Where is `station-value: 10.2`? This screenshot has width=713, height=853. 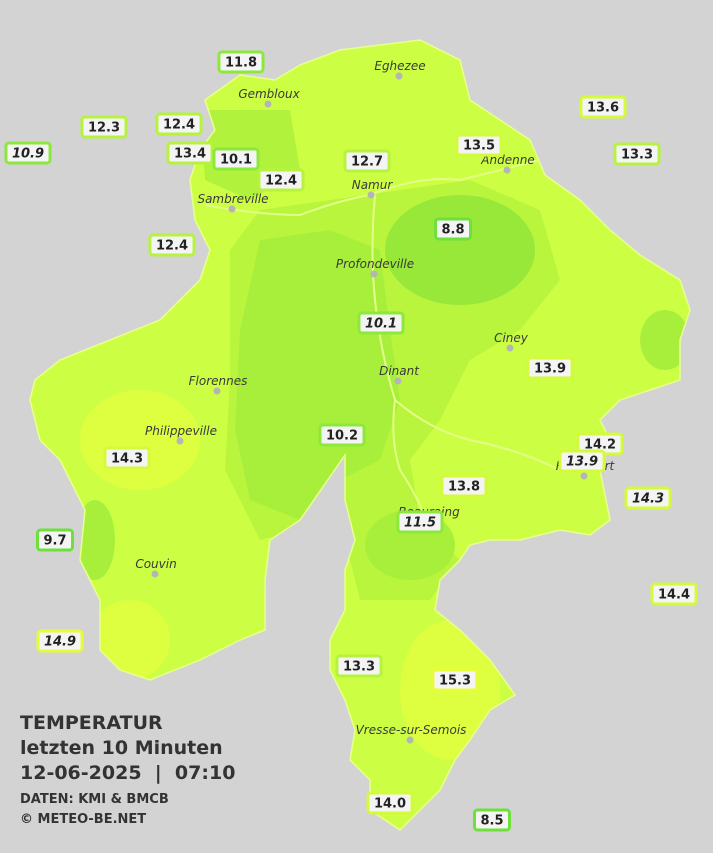 station-value: 10.2 is located at coordinates (342, 436).